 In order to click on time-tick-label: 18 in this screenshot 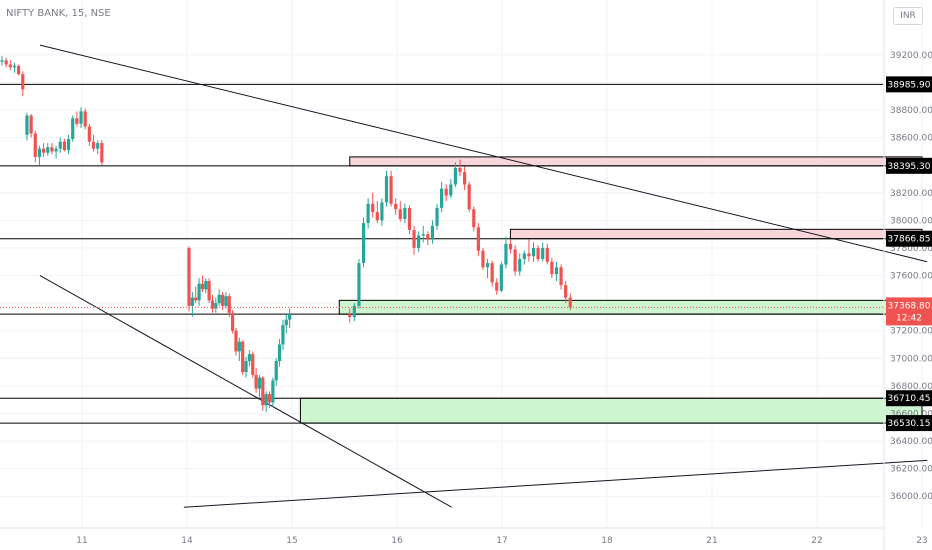, I will do `click(607, 541)`.